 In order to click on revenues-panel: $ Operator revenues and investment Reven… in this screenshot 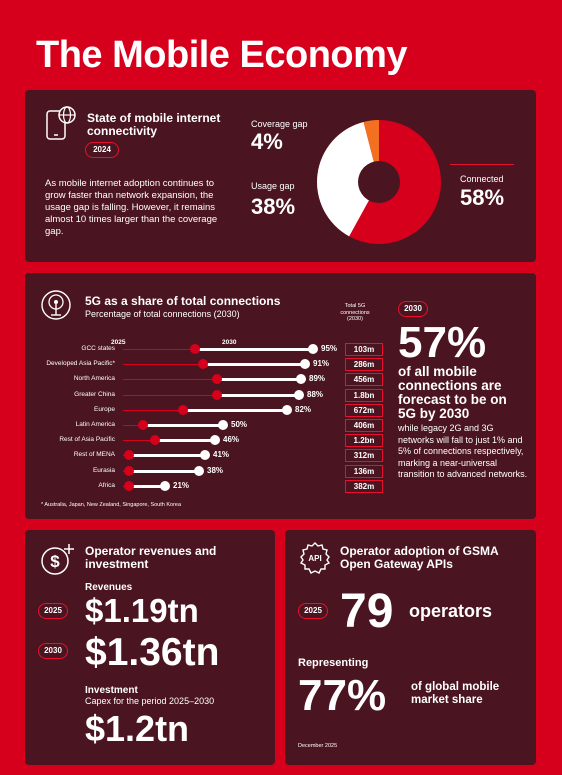, I will do `click(150, 647)`.